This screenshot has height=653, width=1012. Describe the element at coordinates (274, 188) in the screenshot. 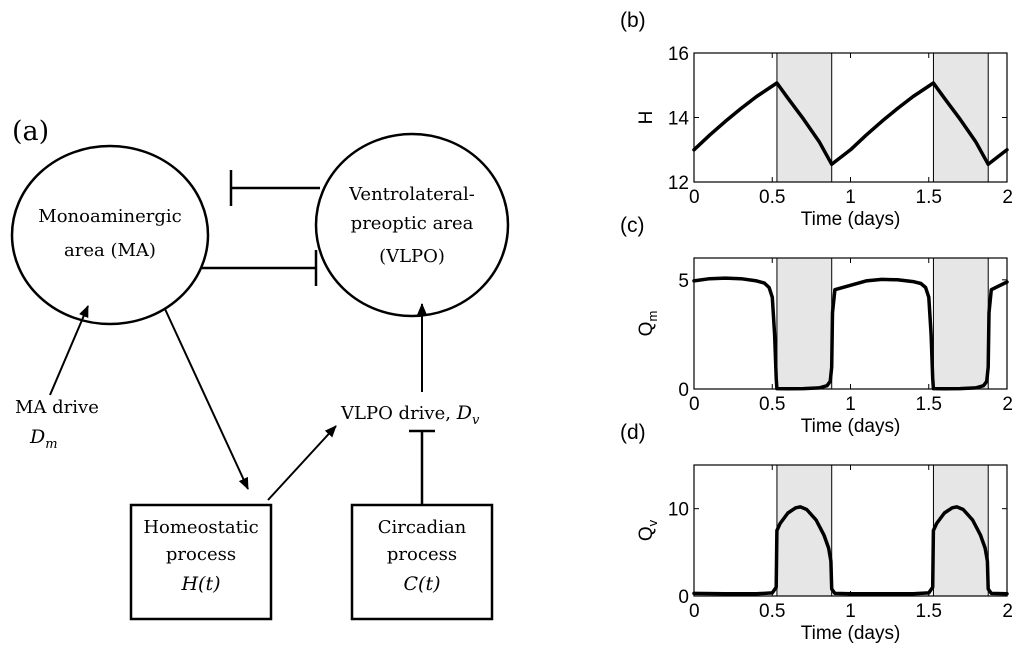

I see `inhibition-vlpo-to-ma` at that location.